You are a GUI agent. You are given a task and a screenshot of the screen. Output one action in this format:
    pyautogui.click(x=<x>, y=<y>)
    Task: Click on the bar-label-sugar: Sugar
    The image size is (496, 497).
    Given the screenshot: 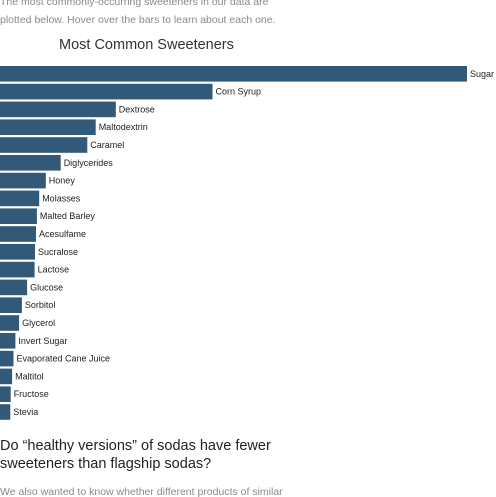 What is the action you would take?
    pyautogui.click(x=482, y=74)
    